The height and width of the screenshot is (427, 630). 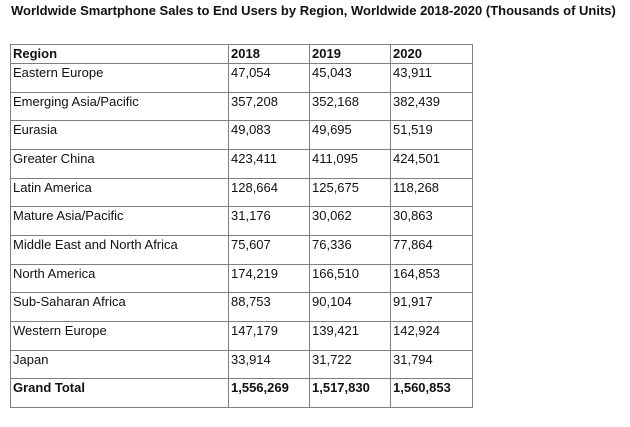 What do you see at coordinates (119, 249) in the screenshot?
I see `region-cell: Middle East and North Africa` at bounding box center [119, 249].